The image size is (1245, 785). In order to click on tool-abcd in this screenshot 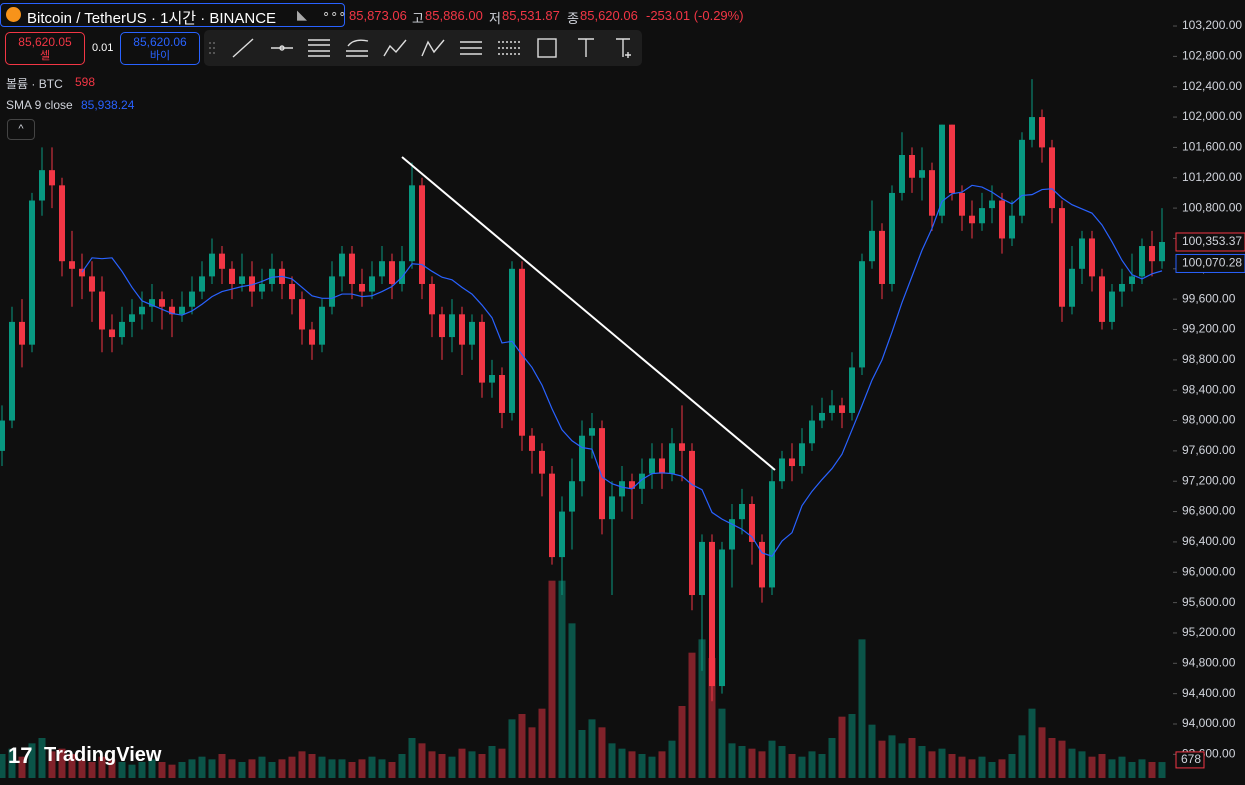, I will do `click(433, 48)`.